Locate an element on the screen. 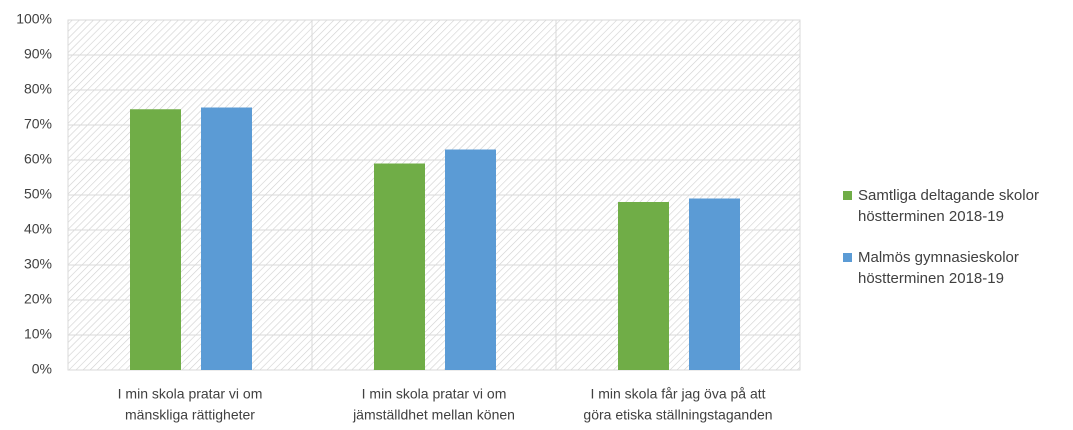  y-tick-label: 10% is located at coordinates (38, 334).